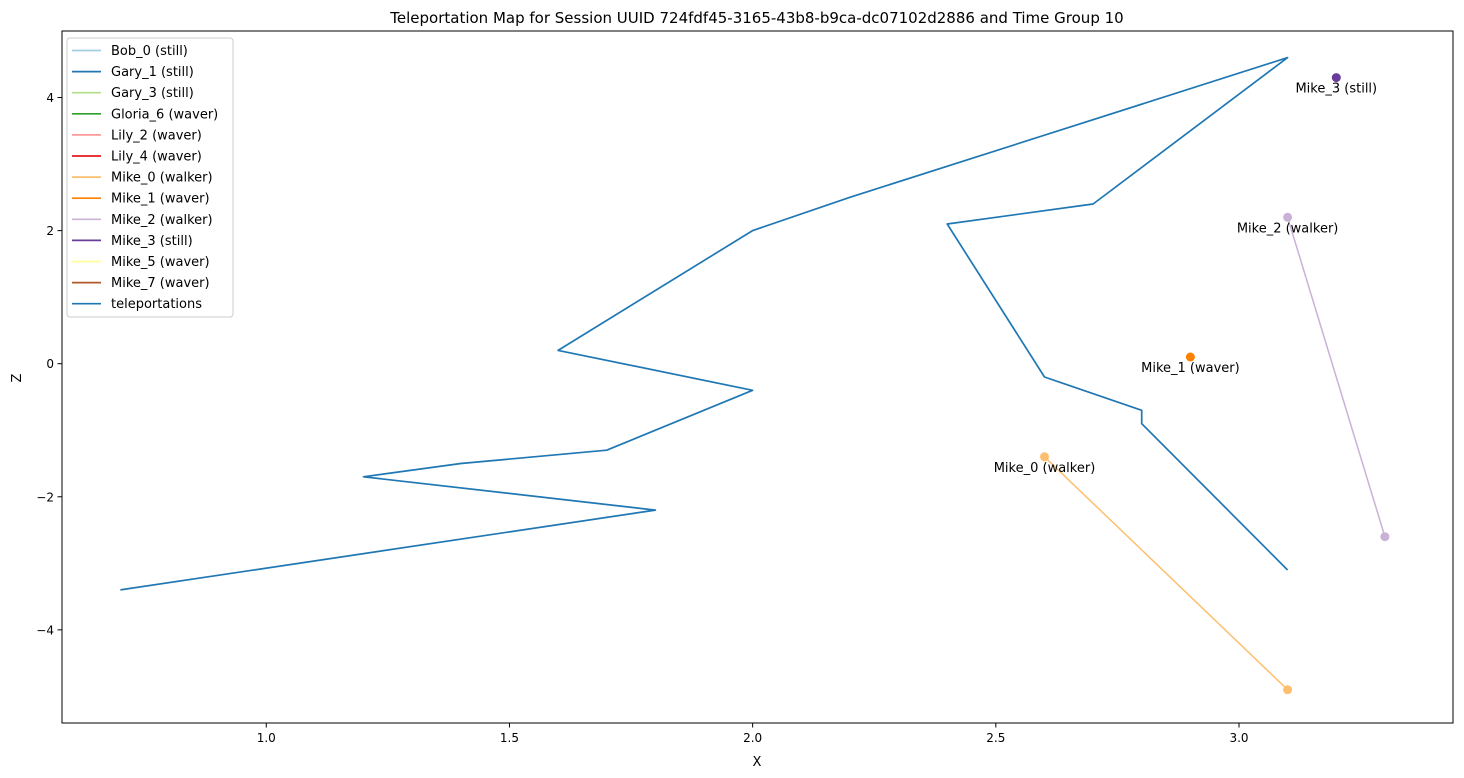 This screenshot has height=778, width=1464. What do you see at coordinates (162, 178) in the screenshot?
I see `legend-label: Mike_0 (walker)` at bounding box center [162, 178].